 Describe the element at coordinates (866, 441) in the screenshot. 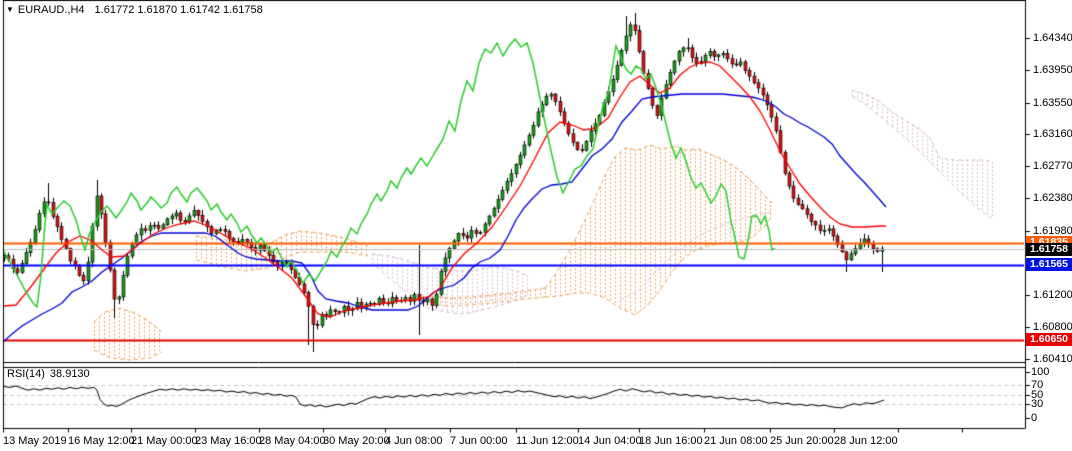

I see `time-tick-label: 28 Jun 12:00` at that location.